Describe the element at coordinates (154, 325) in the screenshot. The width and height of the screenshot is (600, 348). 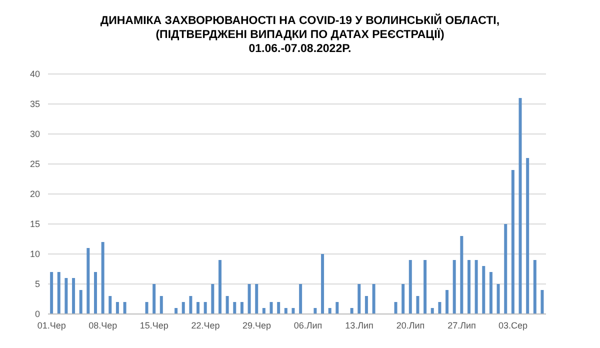
I see `x-tick-label: 15.Чер` at that location.